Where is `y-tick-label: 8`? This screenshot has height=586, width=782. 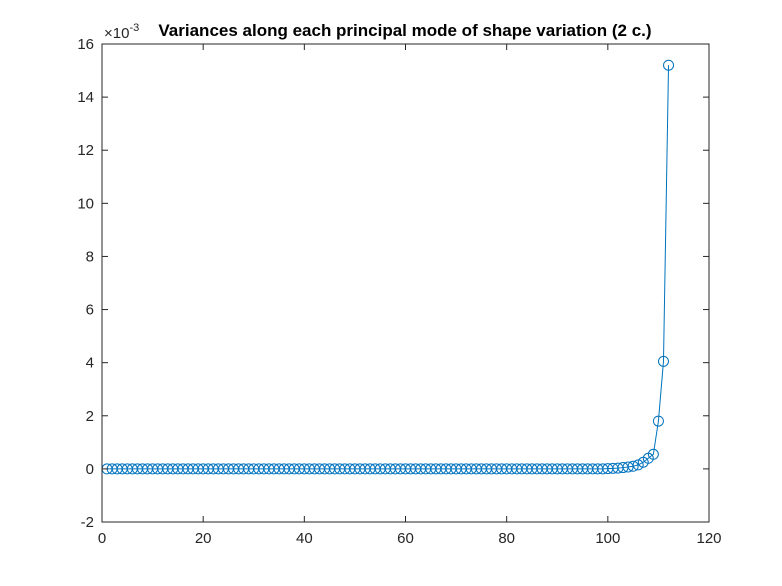 y-tick-label: 8 is located at coordinates (90, 256).